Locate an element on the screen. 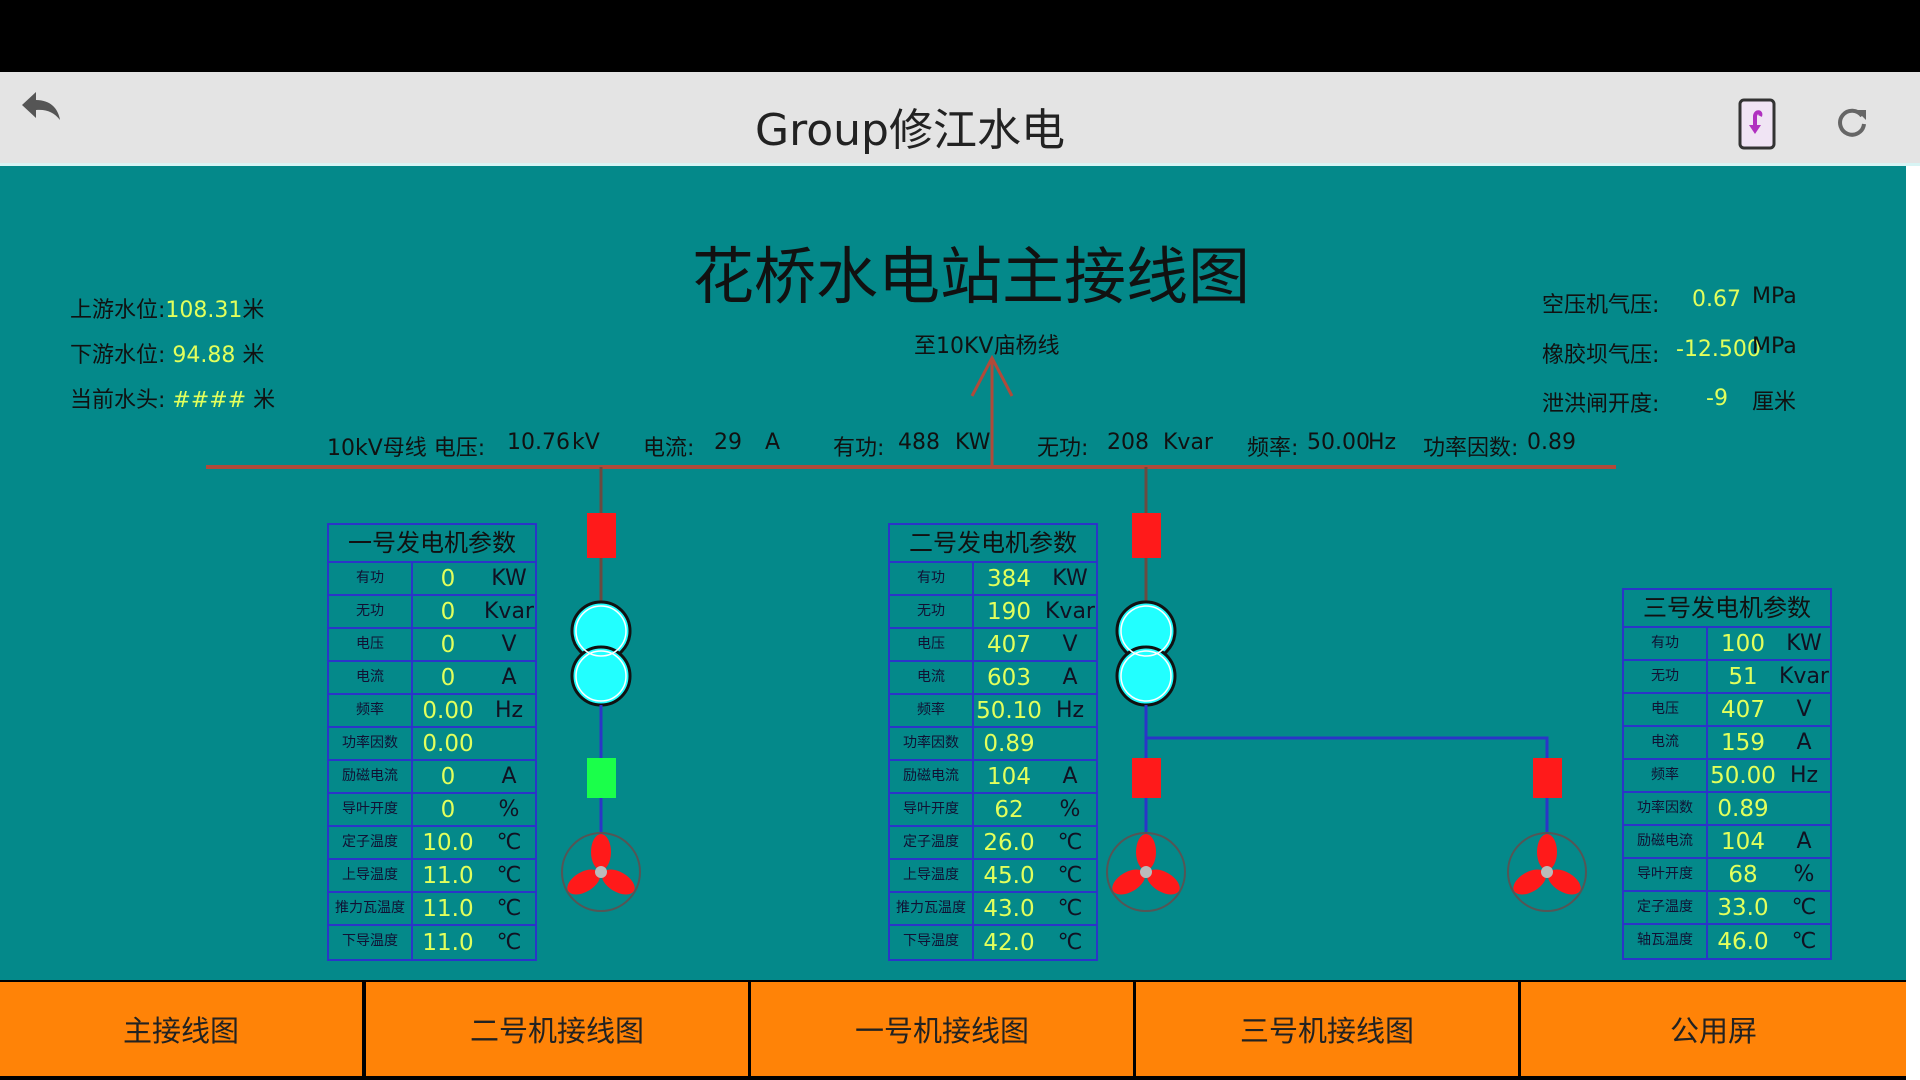 This screenshot has width=1920, height=1080. table-row: 电流 159 A is located at coordinates (1727, 743).